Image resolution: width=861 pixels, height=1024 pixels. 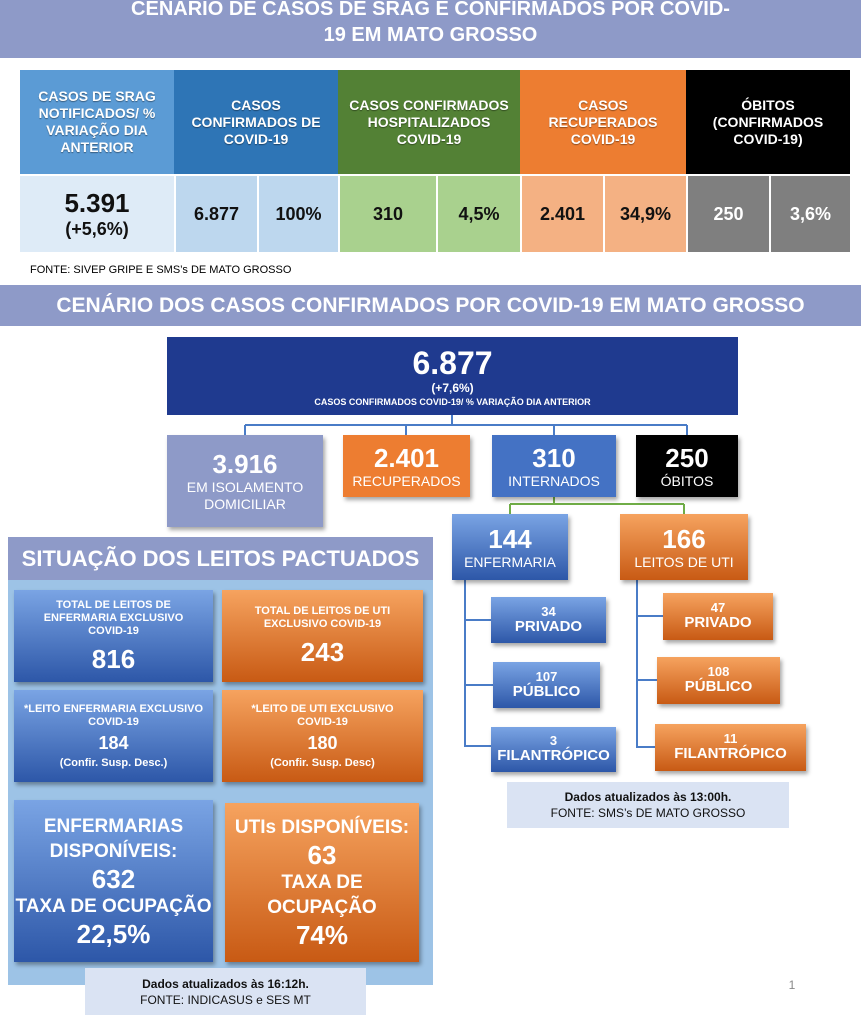 What do you see at coordinates (113, 933) in the screenshot?
I see `rate-value: 22,5%` at bounding box center [113, 933].